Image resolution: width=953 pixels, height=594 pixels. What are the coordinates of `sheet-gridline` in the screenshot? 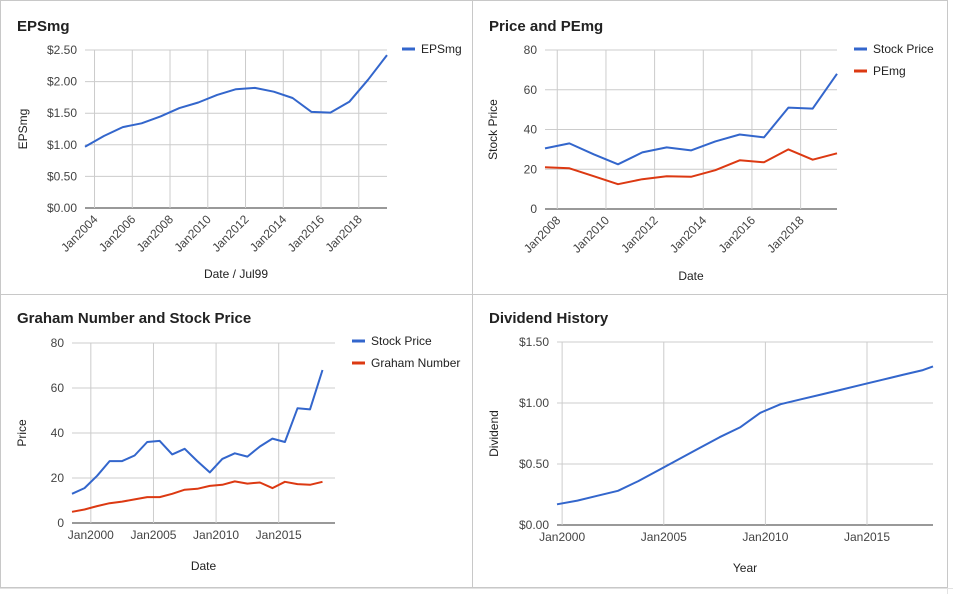 It's located at (476, 588).